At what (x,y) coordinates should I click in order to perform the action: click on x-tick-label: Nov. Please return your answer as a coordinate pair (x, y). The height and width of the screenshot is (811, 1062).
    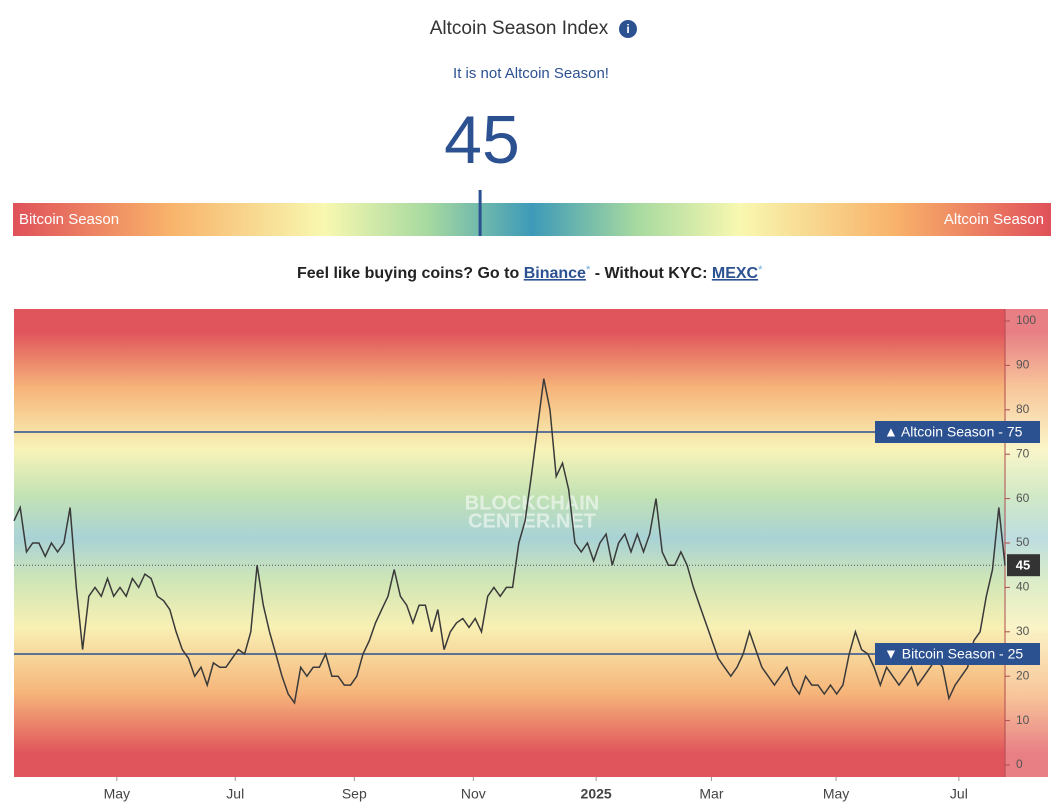
    Looking at the image, I should click on (473, 794).